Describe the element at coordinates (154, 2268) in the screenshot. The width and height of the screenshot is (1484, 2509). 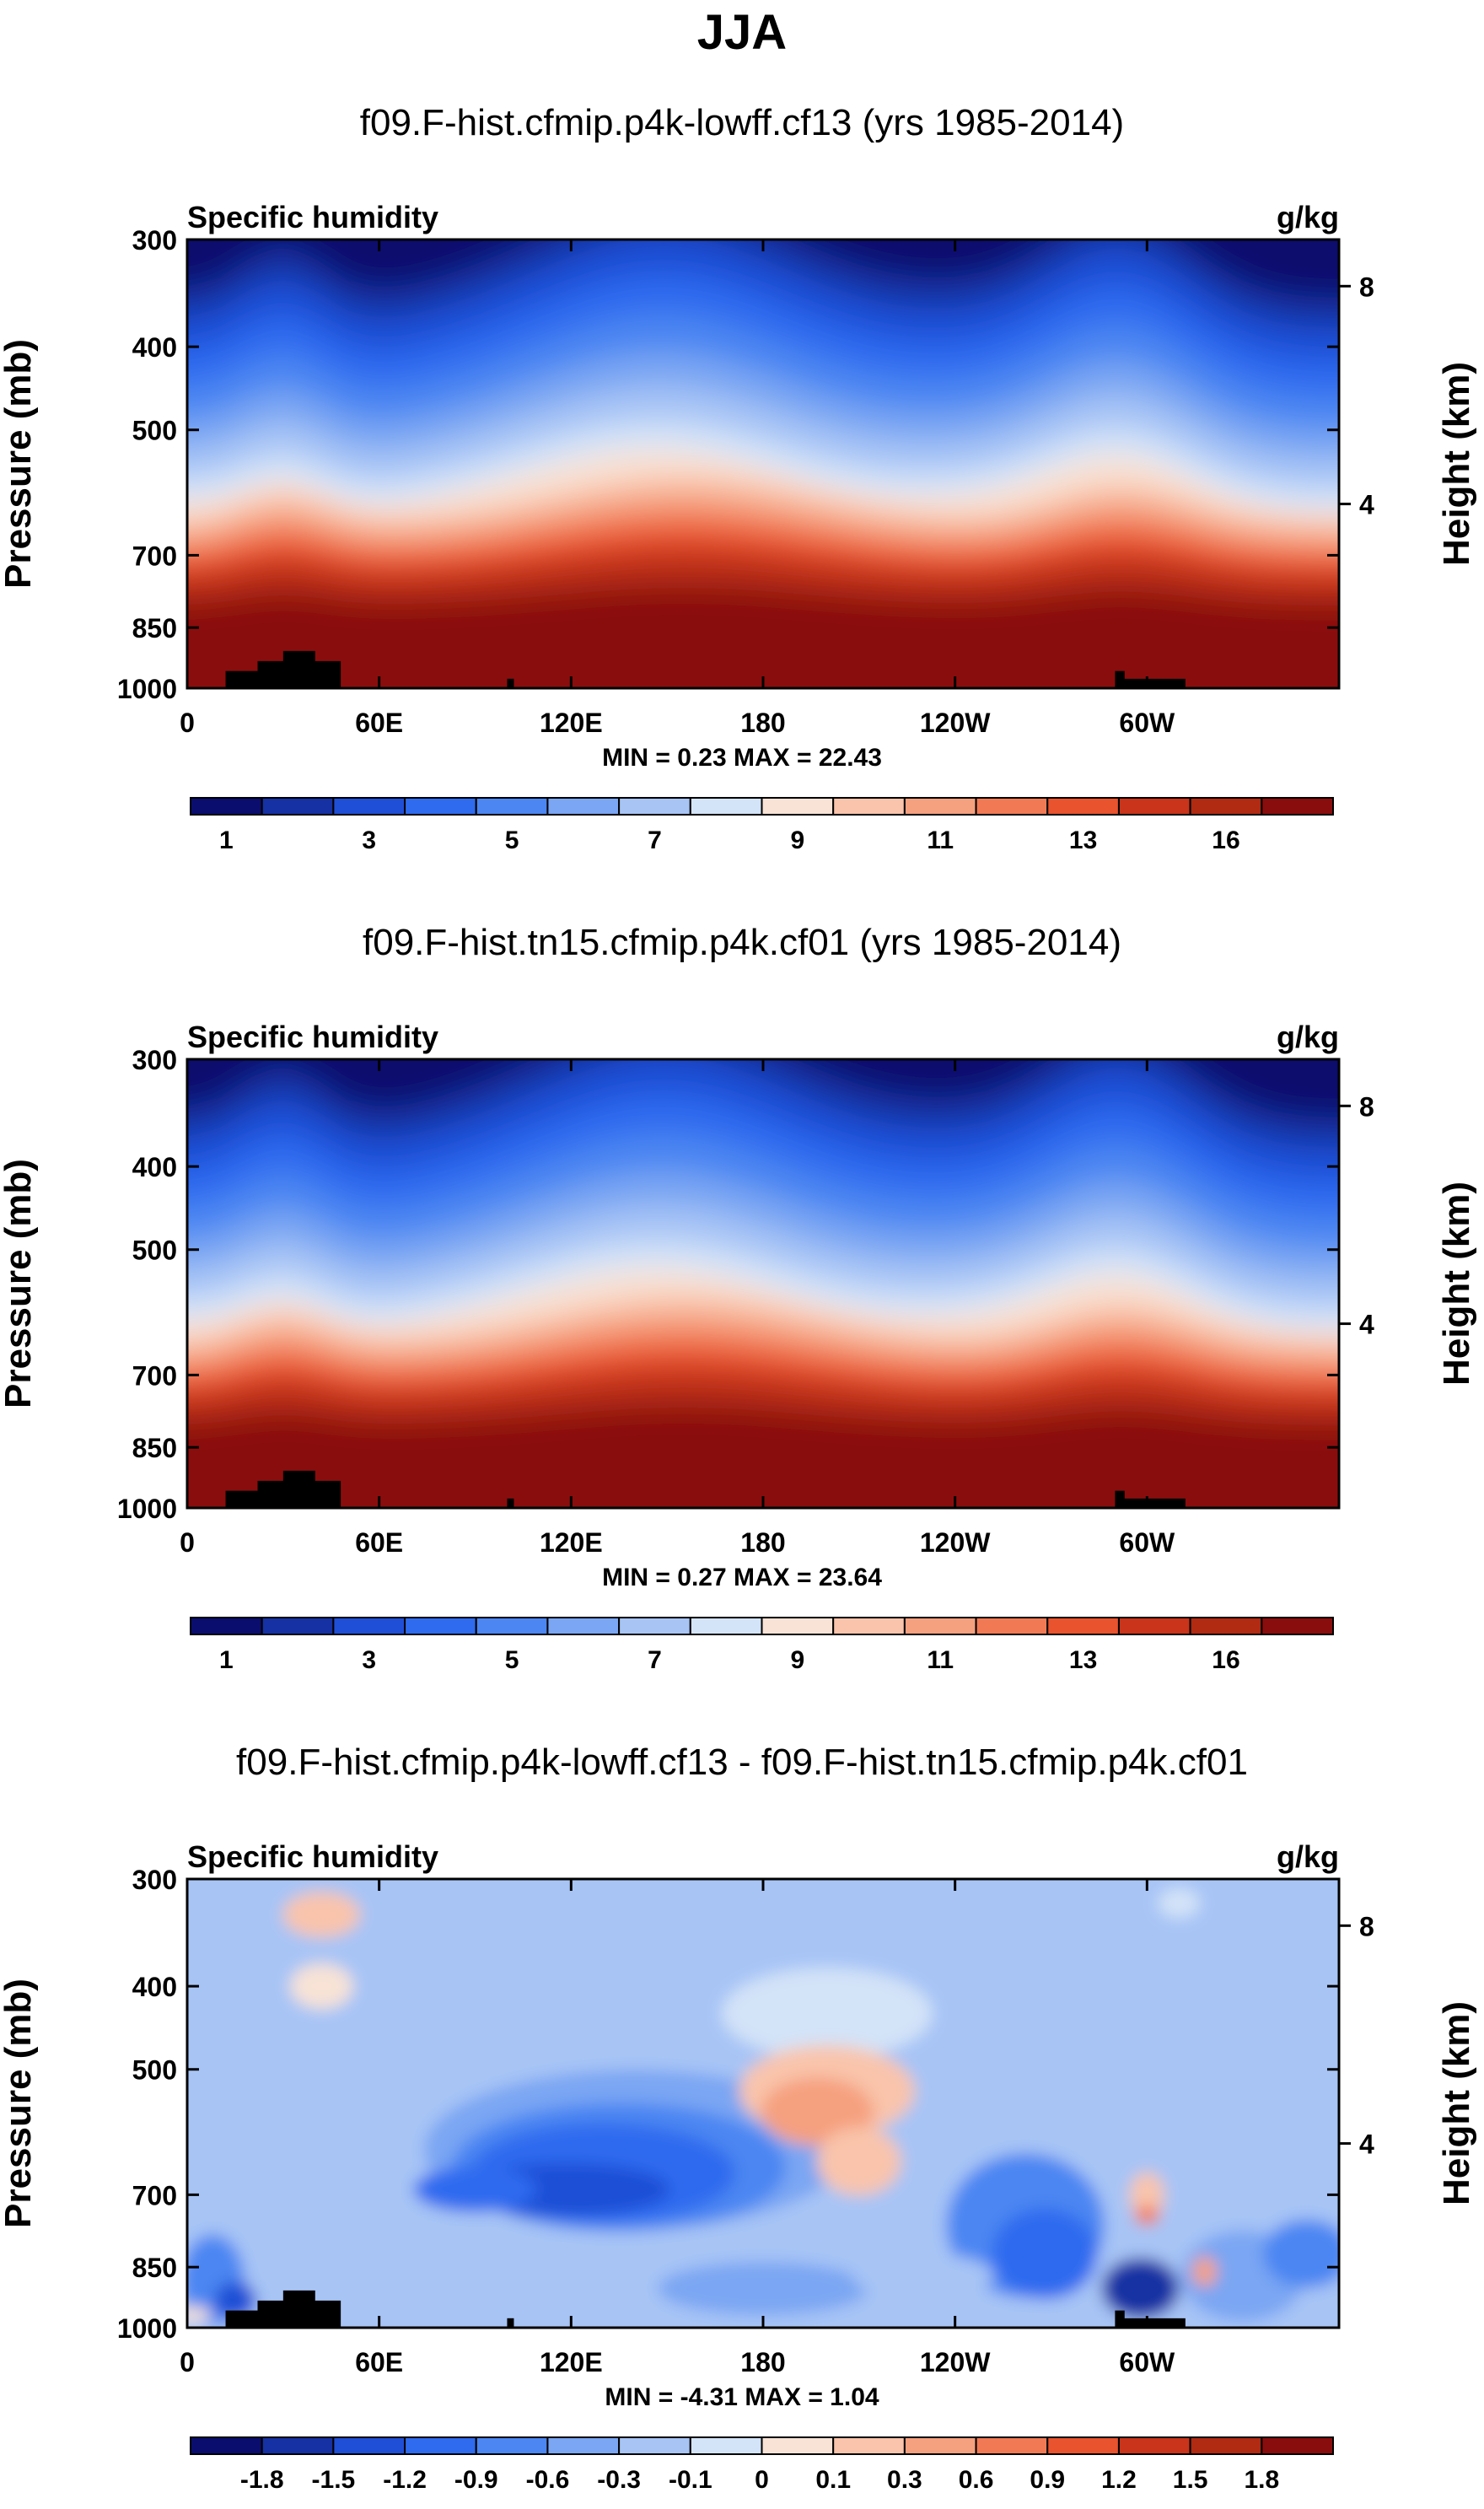
I see `y-tick-label: 850` at that location.